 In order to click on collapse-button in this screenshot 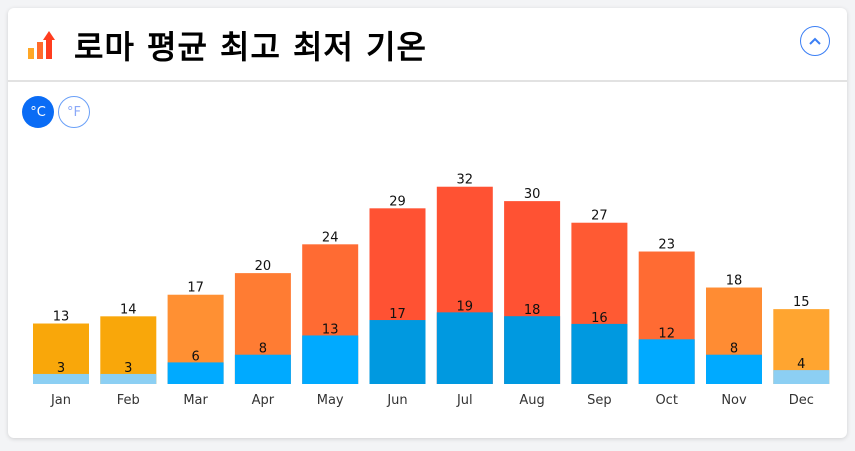, I will do `click(815, 41)`.